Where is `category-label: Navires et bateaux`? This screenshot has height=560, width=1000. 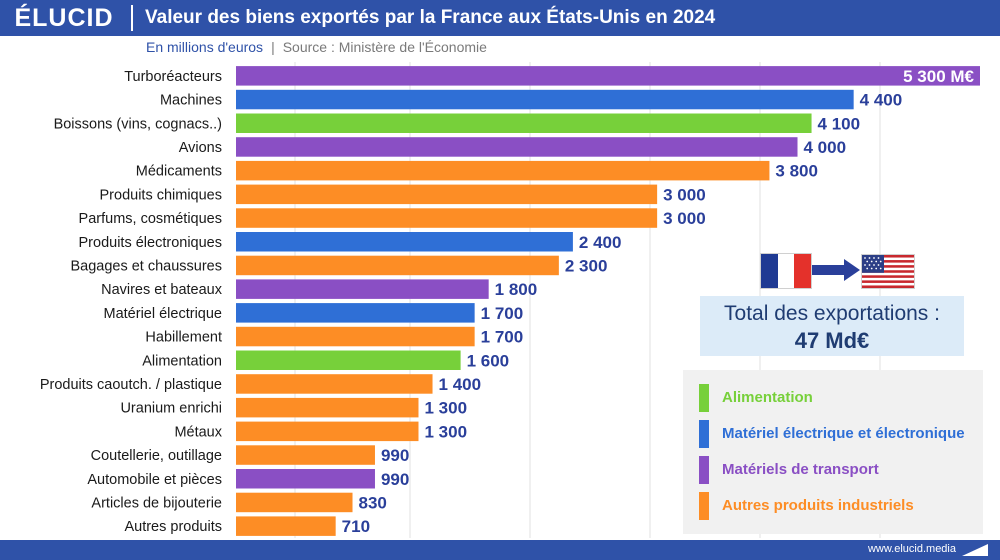 category-label: Navires et bateaux is located at coordinates (162, 290).